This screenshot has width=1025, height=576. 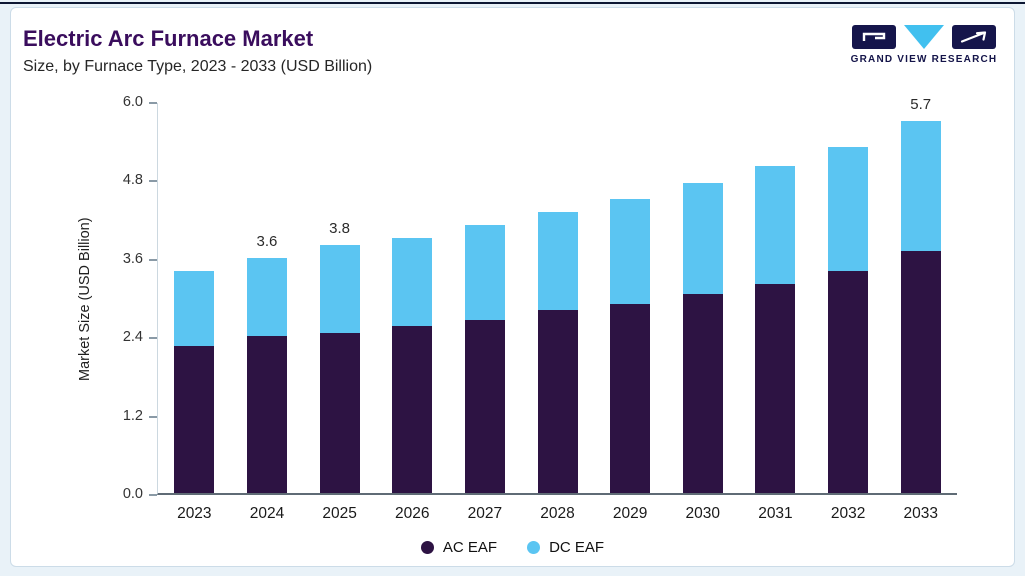 I want to click on x-axis-label: 2024, so click(x=267, y=513).